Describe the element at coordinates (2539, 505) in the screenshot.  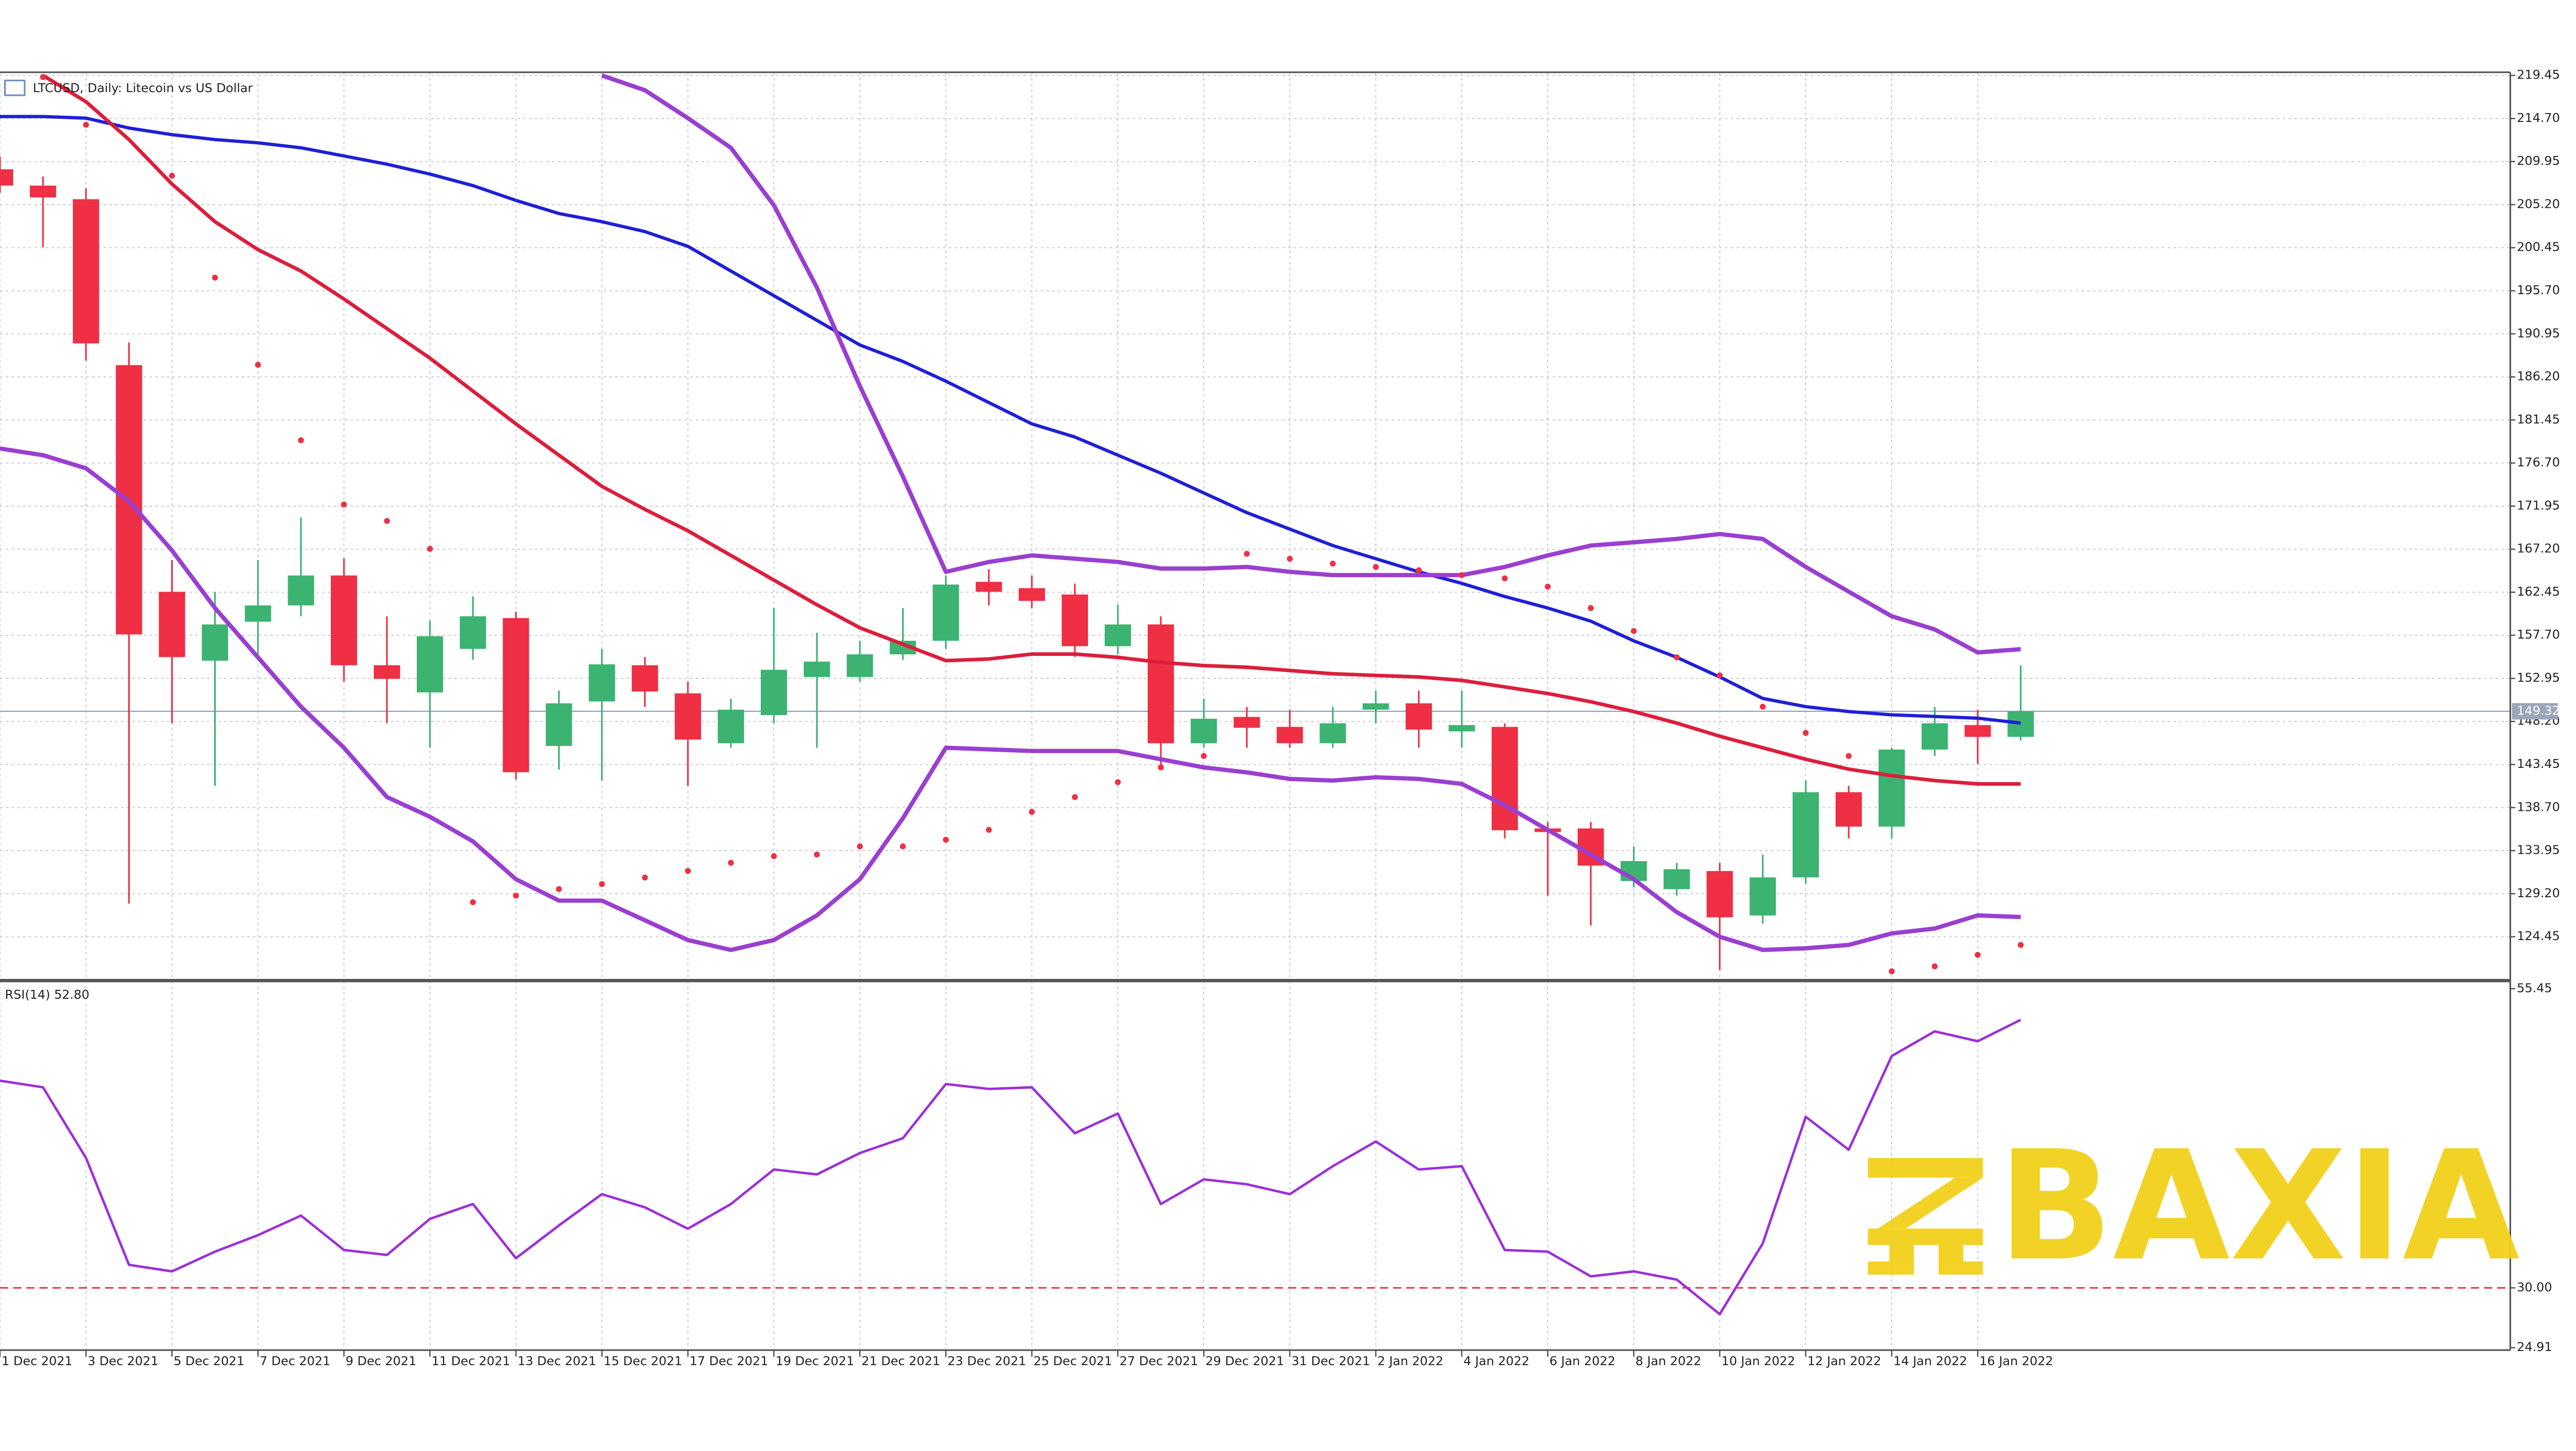
I see `y-tick-label: 171.95` at that location.